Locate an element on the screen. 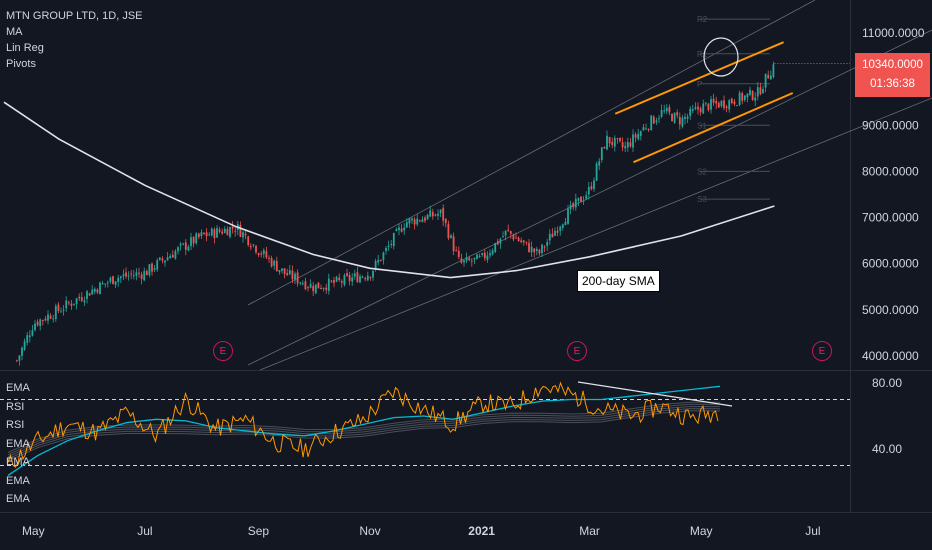  legend-item-rsi-1: RSI is located at coordinates (15, 406).